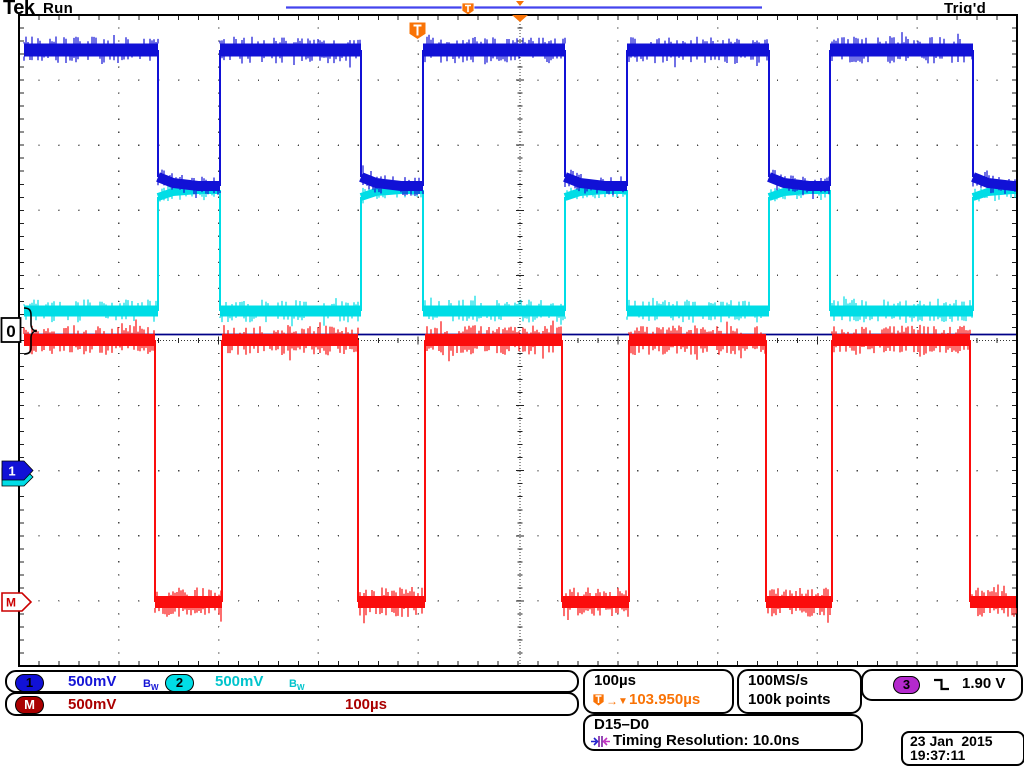 The image size is (1024, 768). Describe the element at coordinates (11, 603) in the screenshot. I see `svg-text: M` at that location.